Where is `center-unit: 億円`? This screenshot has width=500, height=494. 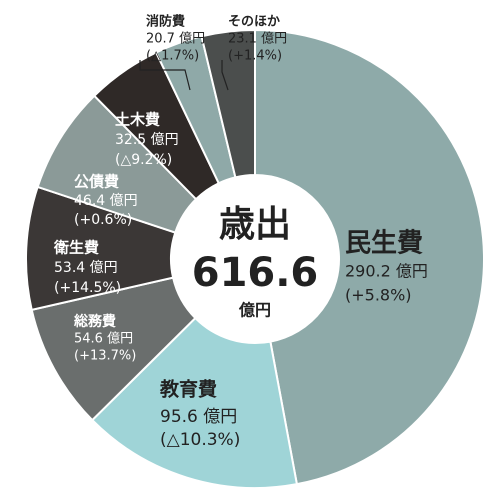
center-unit: 億円 is located at coordinates (254, 310).